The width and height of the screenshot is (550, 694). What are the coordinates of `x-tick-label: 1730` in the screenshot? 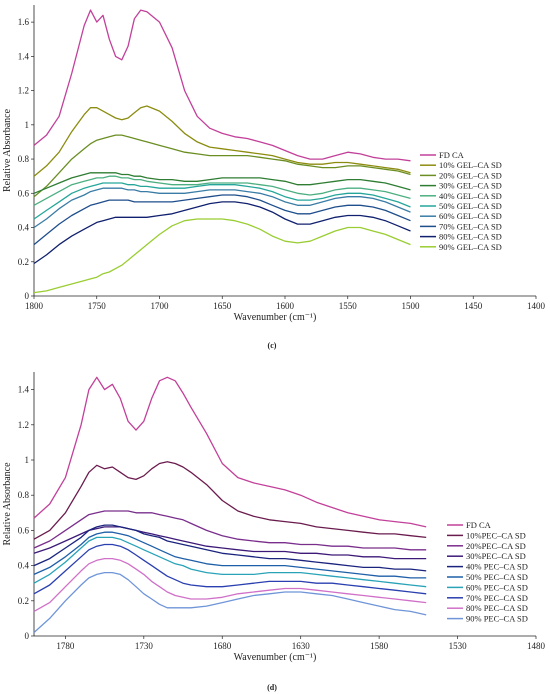 It's located at (144, 646).